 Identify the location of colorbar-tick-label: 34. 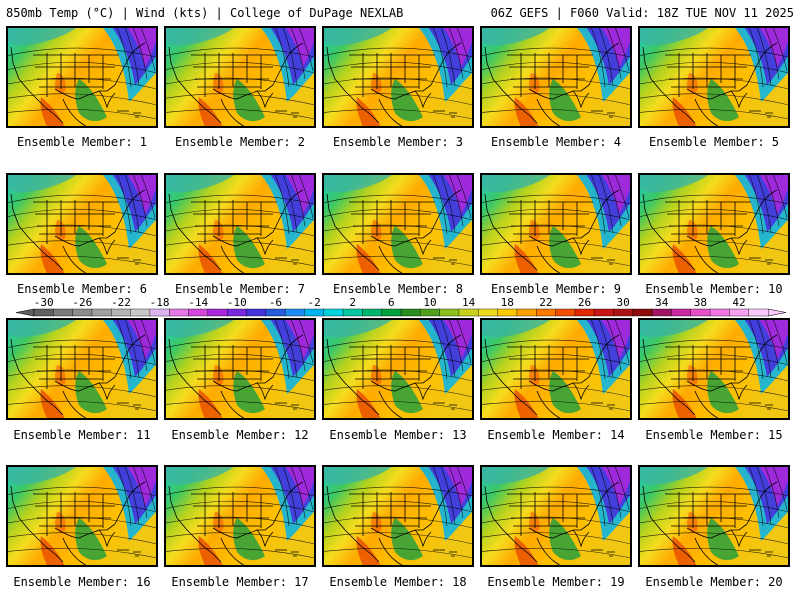
(662, 302).